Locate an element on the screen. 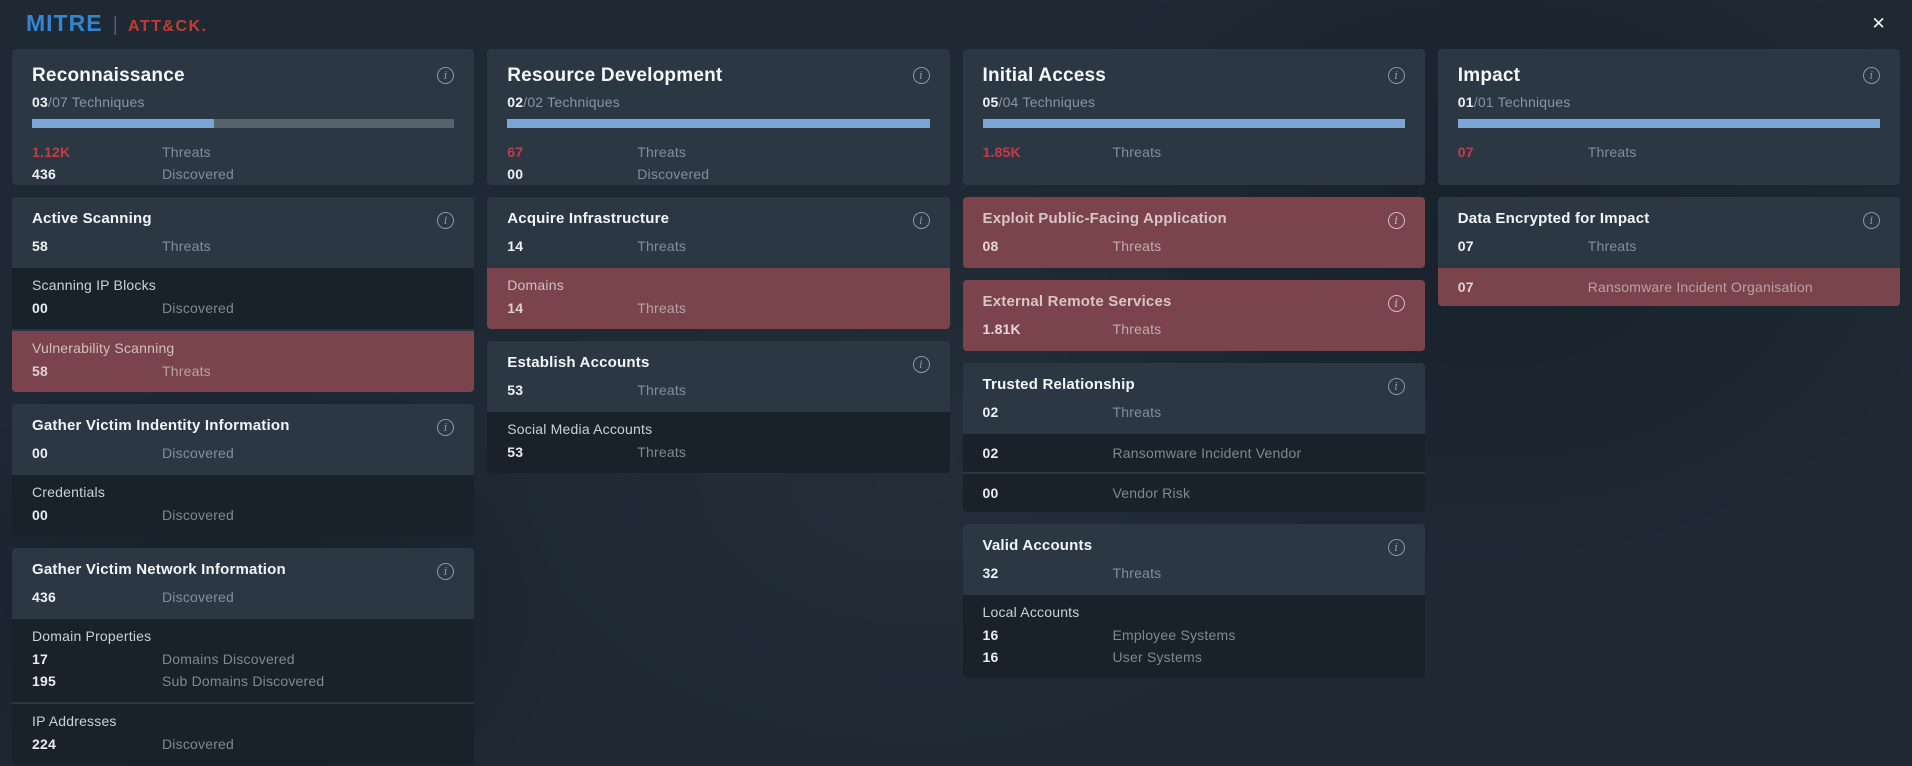 The height and width of the screenshot is (766, 1912). tactic-title: Resource Development is located at coordinates (615, 75).